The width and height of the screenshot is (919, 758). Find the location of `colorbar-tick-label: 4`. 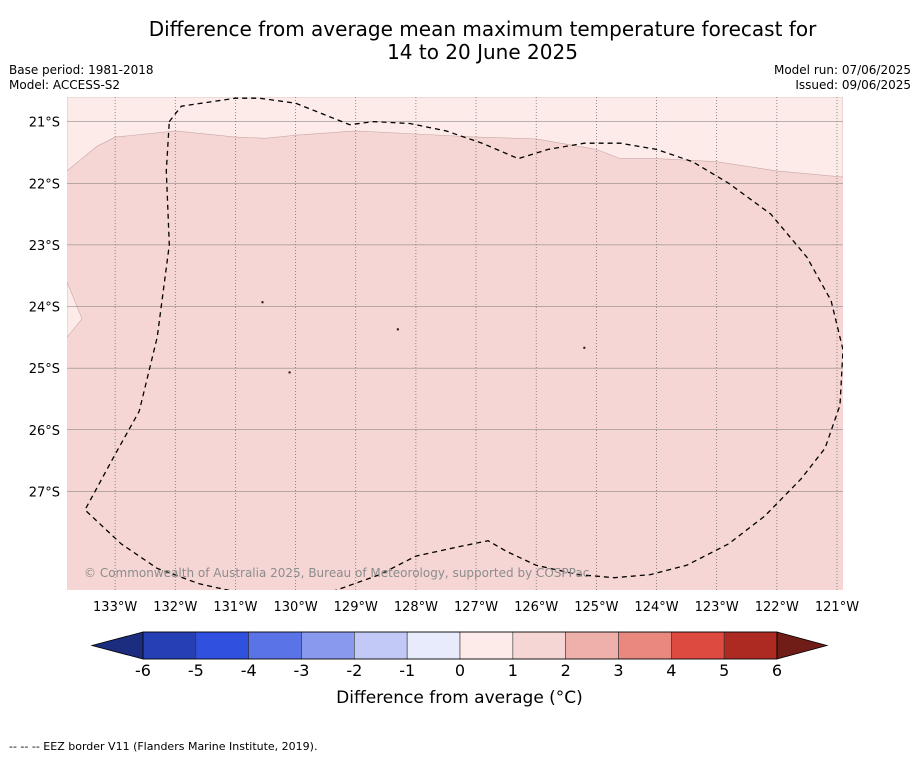

colorbar-tick-label: 4 is located at coordinates (671, 670).